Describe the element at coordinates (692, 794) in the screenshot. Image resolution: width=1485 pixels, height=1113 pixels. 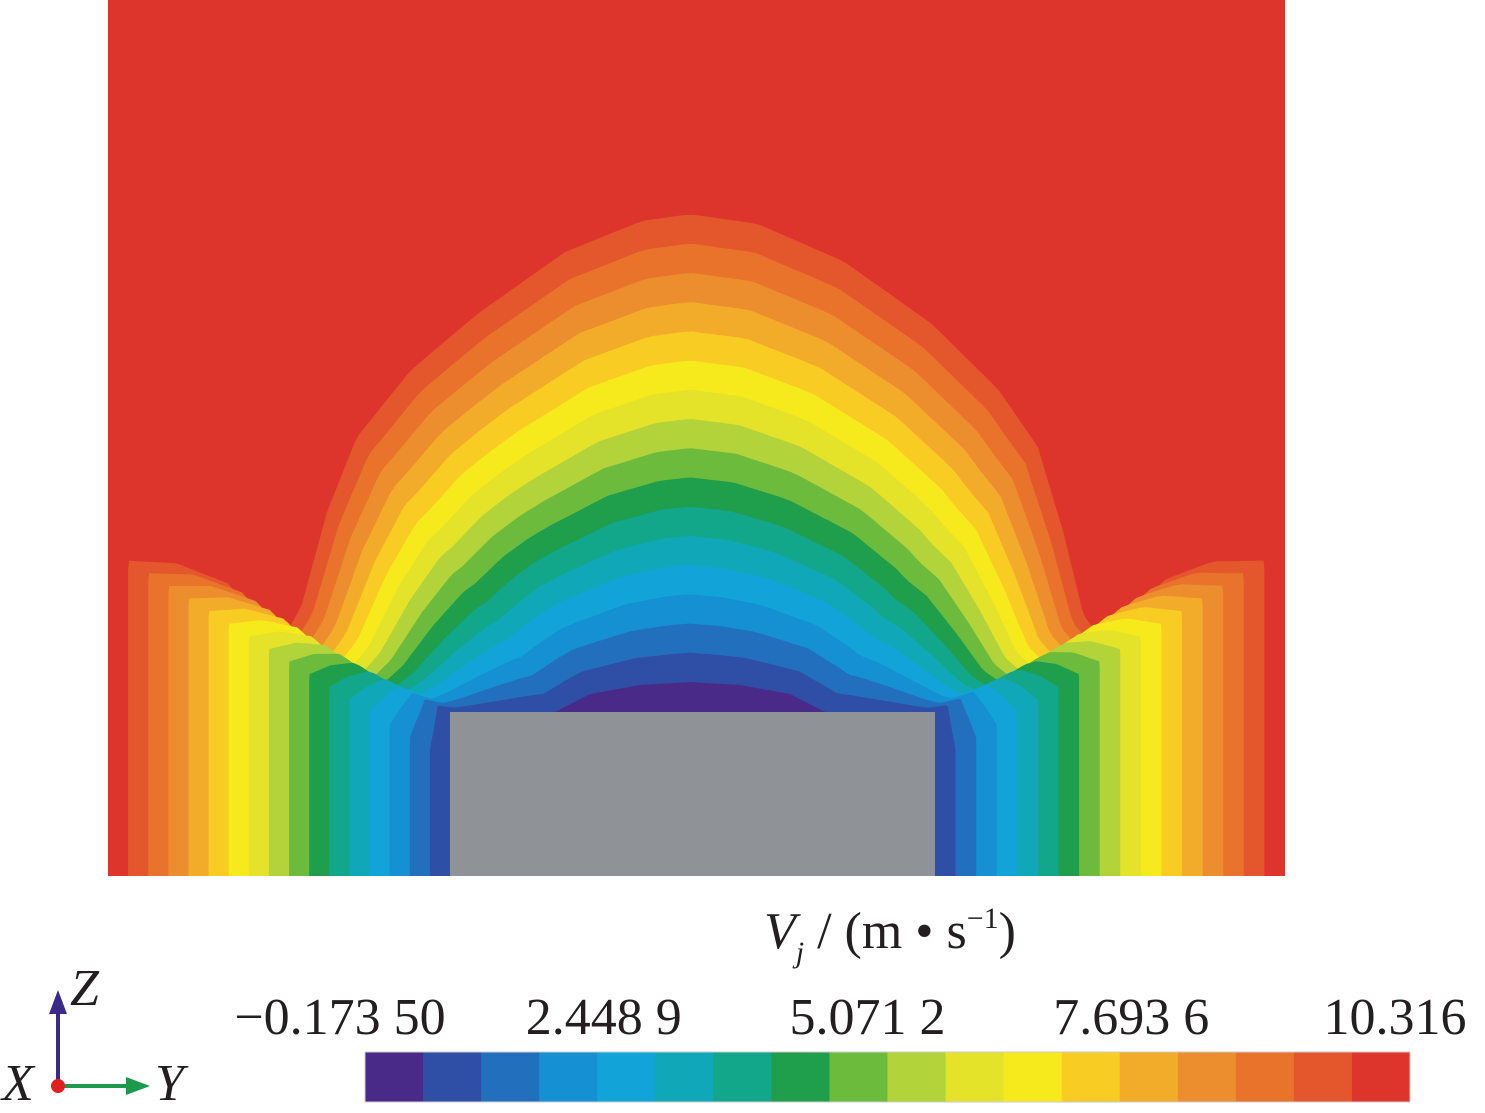
I see `obstacle` at that location.